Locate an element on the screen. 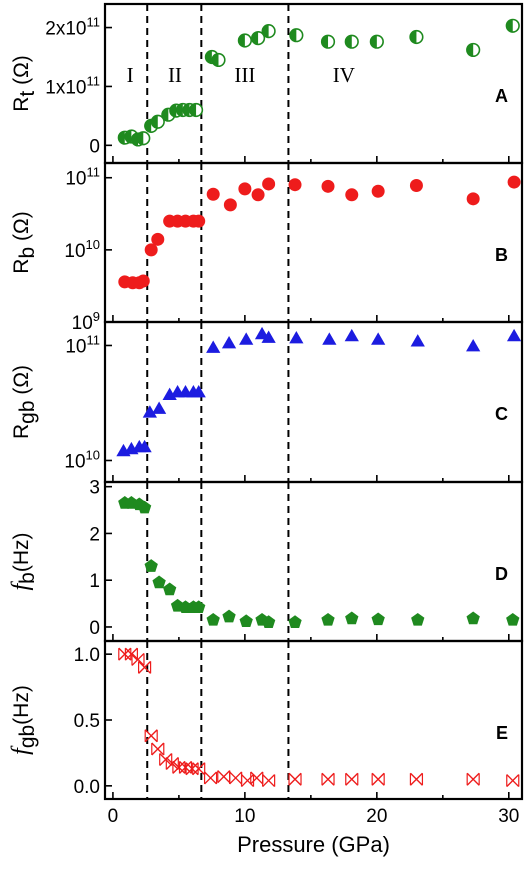 The height and width of the screenshot is (876, 526). y-tick-label: 2x10¹¹ is located at coordinates (72, 27).